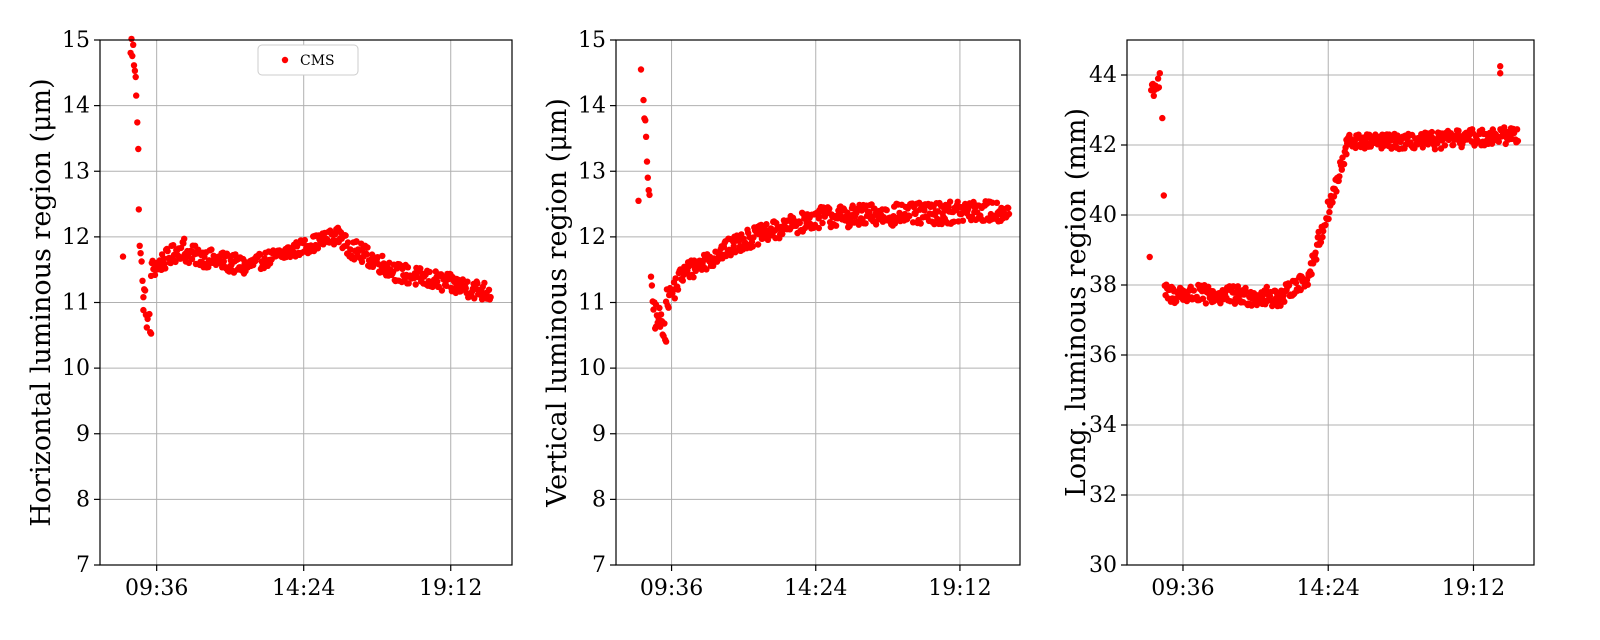 Image resolution: width=1600 pixels, height=640 pixels. What do you see at coordinates (599, 499) in the screenshot?
I see `y-tick-label: 8` at bounding box center [599, 499].